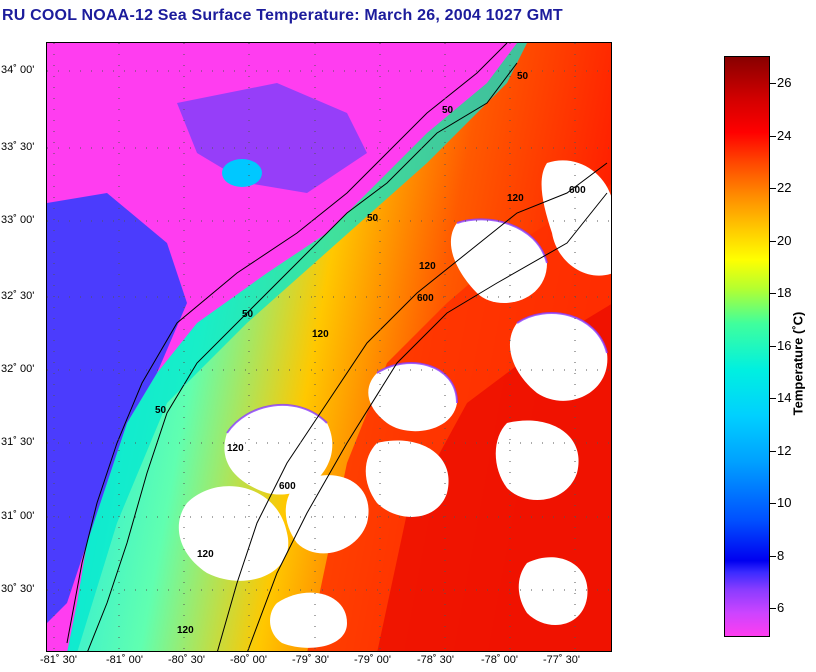 The width and height of the screenshot is (816, 672). I want to click on longitude-label: -79˚ 00', so click(372, 660).